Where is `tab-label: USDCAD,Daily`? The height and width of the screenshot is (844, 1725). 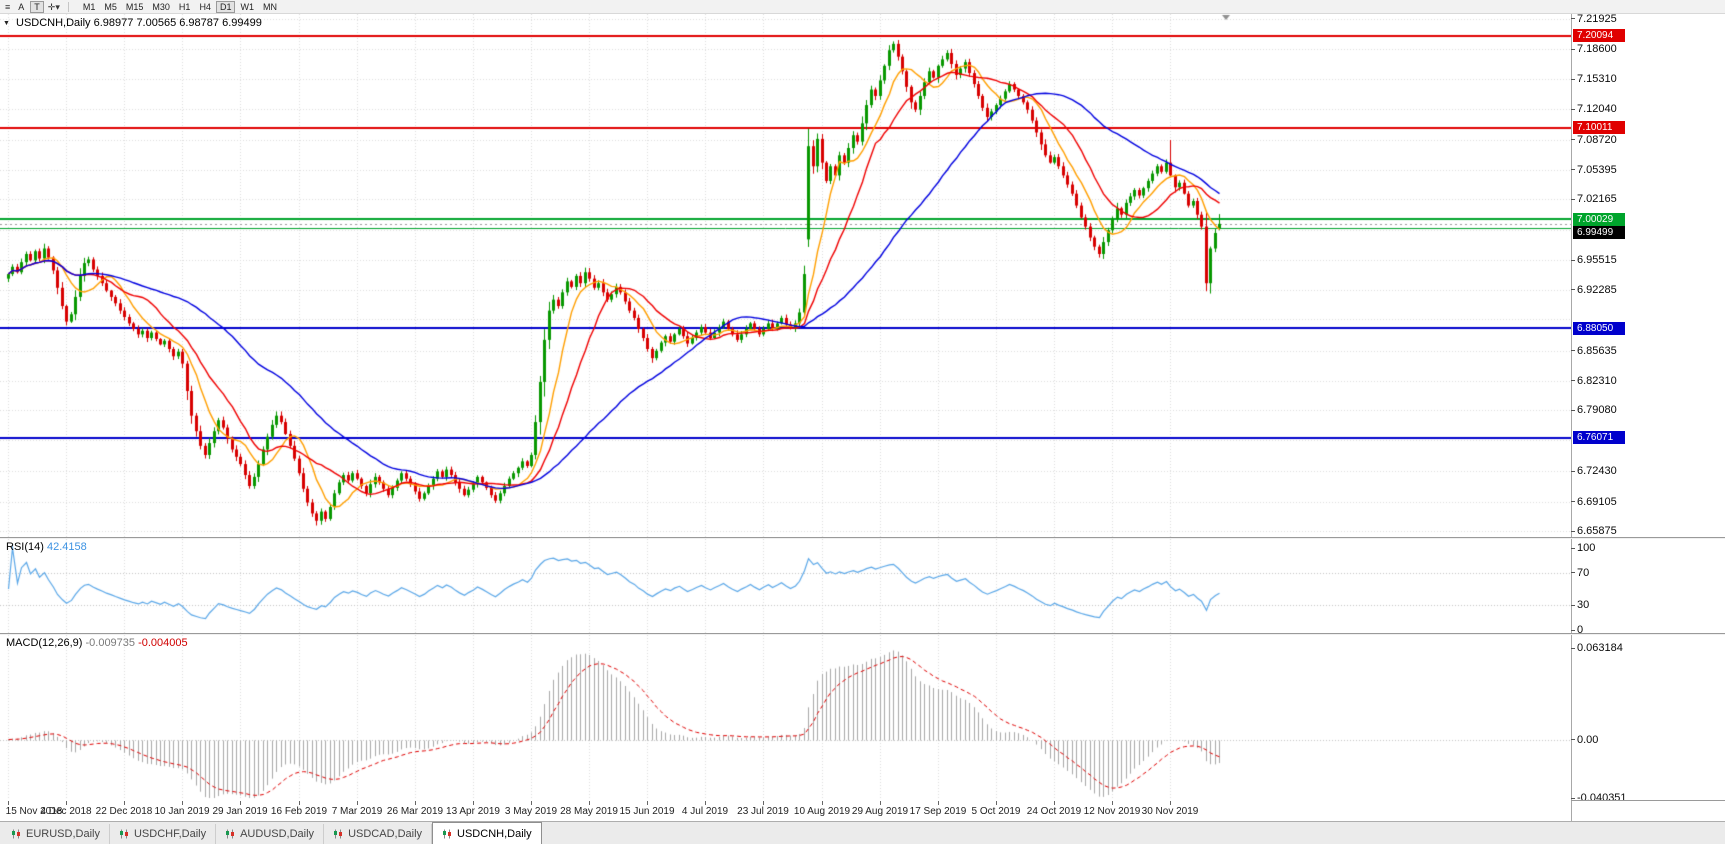 tab-label: USDCAD,Daily is located at coordinates (385, 834).